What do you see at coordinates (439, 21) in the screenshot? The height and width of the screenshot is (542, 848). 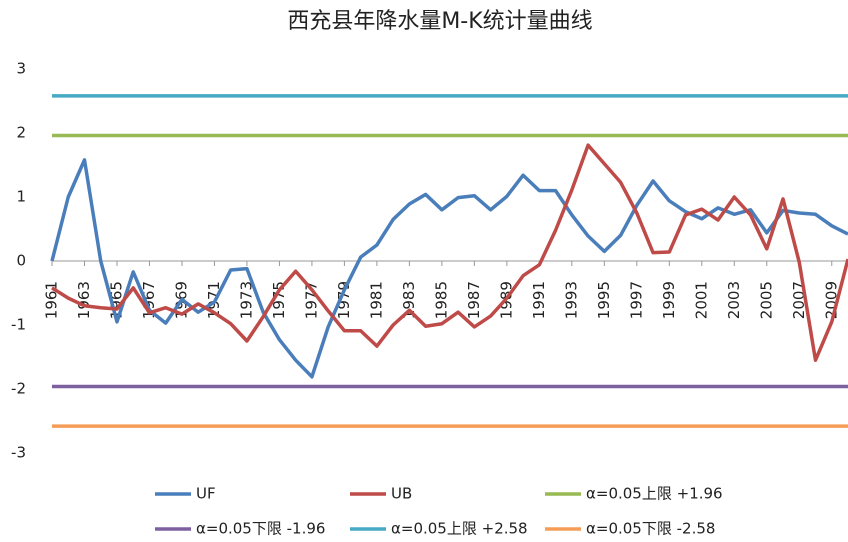 I see `chart-title: 西充县年降水量M-K统计量曲线` at bounding box center [439, 21].